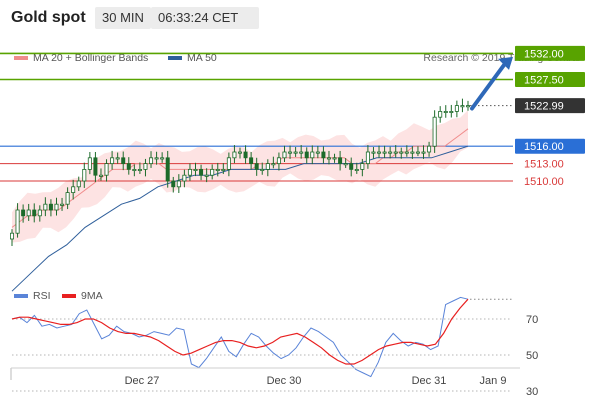  What do you see at coordinates (42, 296) in the screenshot?
I see `legend-label-rsi: RSI` at bounding box center [42, 296].